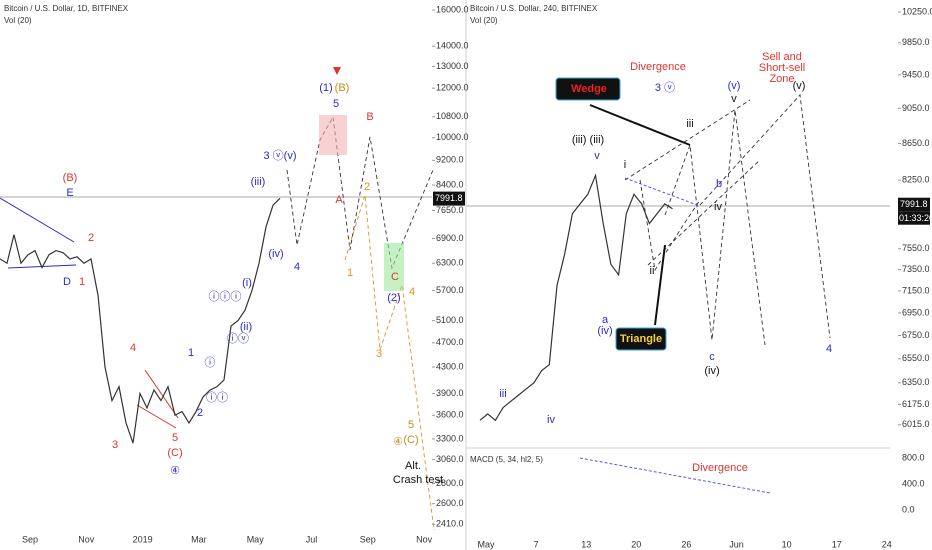 This screenshot has width=932, height=550. What do you see at coordinates (452, 116) in the screenshot?
I see `y-tick-label: 10800.0` at bounding box center [452, 116].